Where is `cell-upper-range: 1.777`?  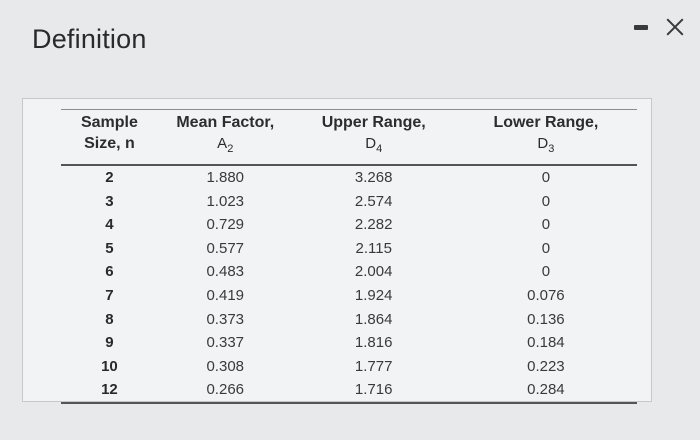
cell-upper-range: 1.777 is located at coordinates (373, 366).